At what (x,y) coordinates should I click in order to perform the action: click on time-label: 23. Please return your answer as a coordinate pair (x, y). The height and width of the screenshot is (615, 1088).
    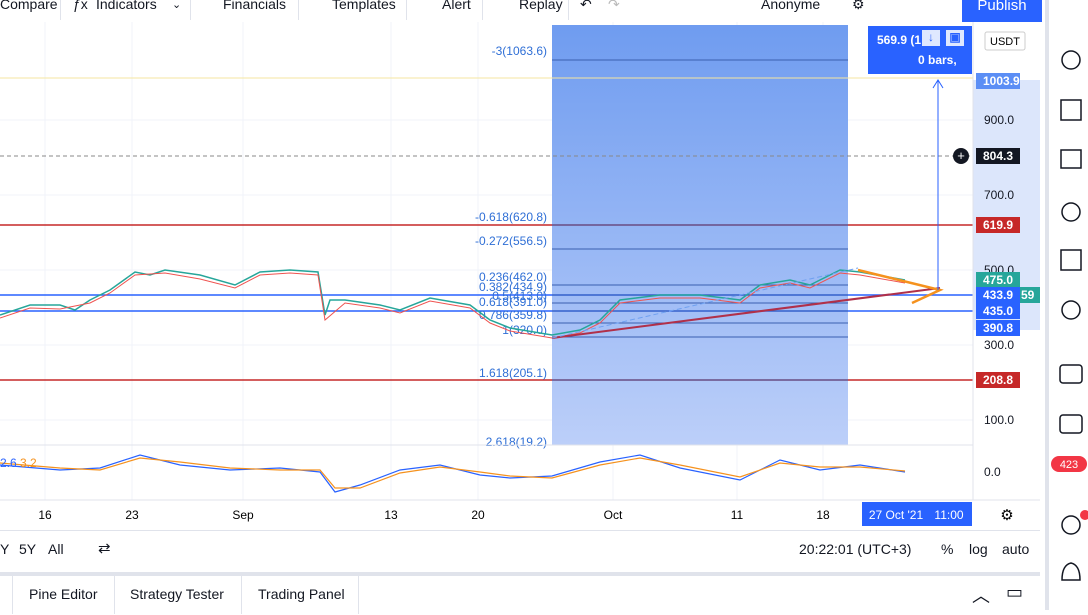
    Looking at the image, I should click on (132, 515).